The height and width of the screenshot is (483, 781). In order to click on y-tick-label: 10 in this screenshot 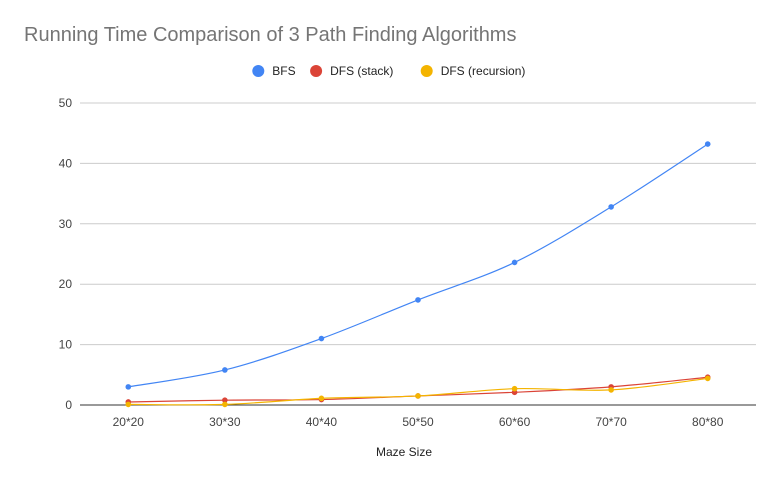, I will do `click(66, 345)`.